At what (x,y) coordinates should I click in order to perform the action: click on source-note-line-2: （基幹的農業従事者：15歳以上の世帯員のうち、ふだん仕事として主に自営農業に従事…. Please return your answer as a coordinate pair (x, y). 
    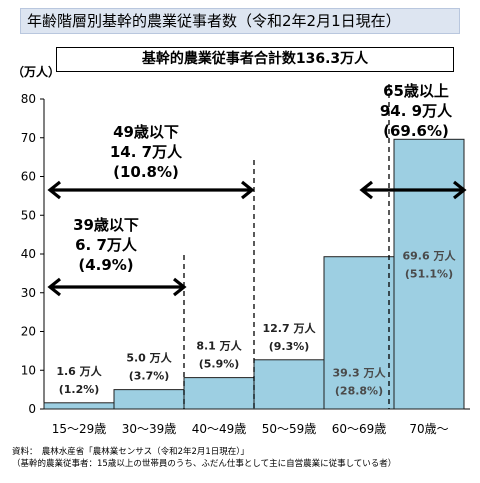
    Looking at the image, I should click on (204, 464).